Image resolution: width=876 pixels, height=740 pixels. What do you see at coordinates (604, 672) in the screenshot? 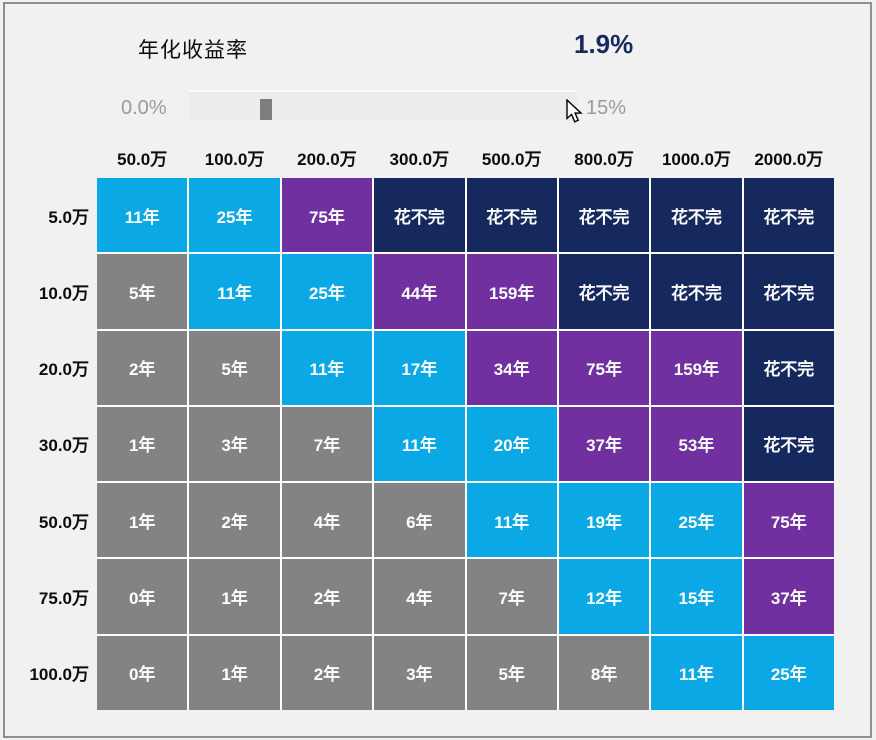
I see `heatmap-cell: 8年` at bounding box center [604, 672].